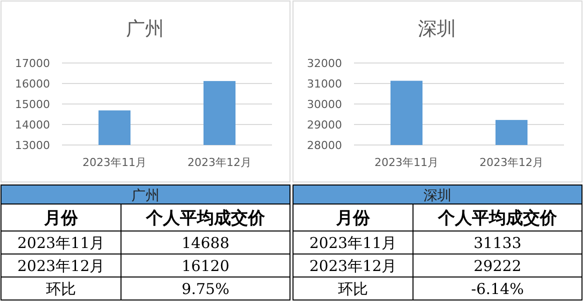  I want to click on y-tick-label: 29000, so click(324, 125).